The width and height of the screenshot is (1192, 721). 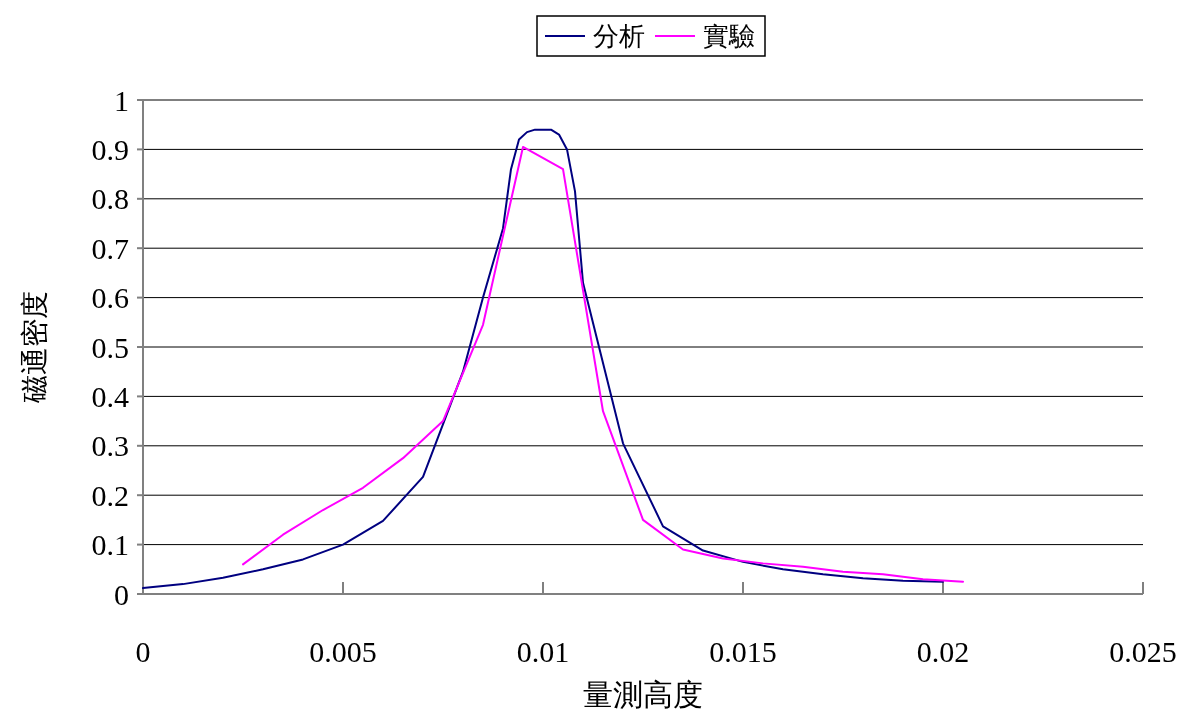 I want to click on x-tick-label: 0.02, so click(x=943, y=651).